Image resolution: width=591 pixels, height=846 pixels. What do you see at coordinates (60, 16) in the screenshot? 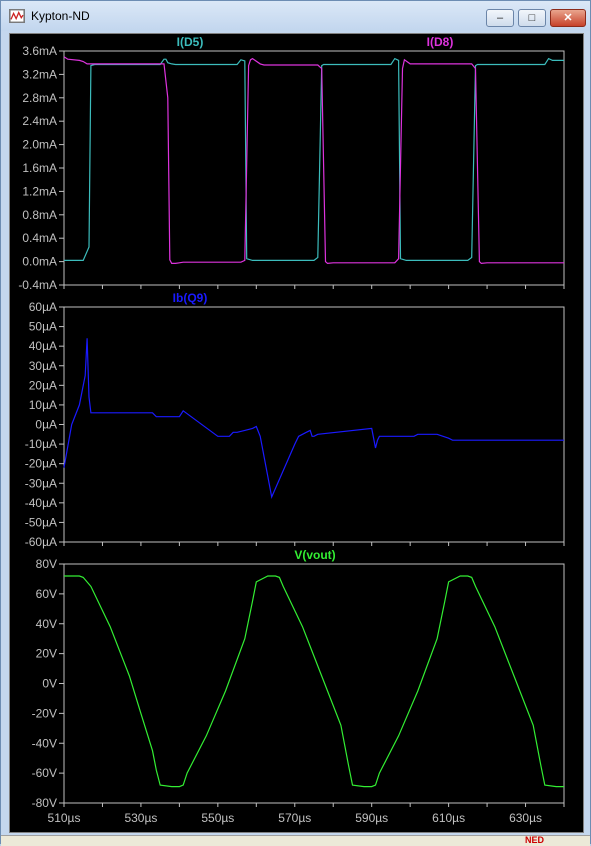
I see `window-title: Kypton-ND` at bounding box center [60, 16].